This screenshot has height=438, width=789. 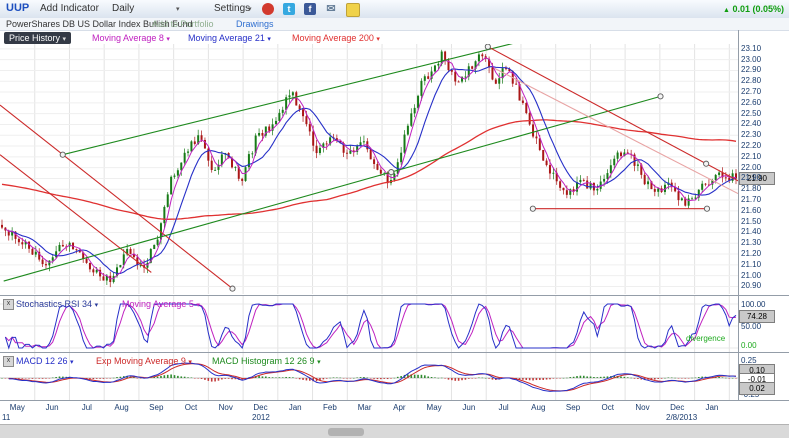 What do you see at coordinates (35, 38) in the screenshot?
I see `price-history-label: Price History` at bounding box center [35, 38].